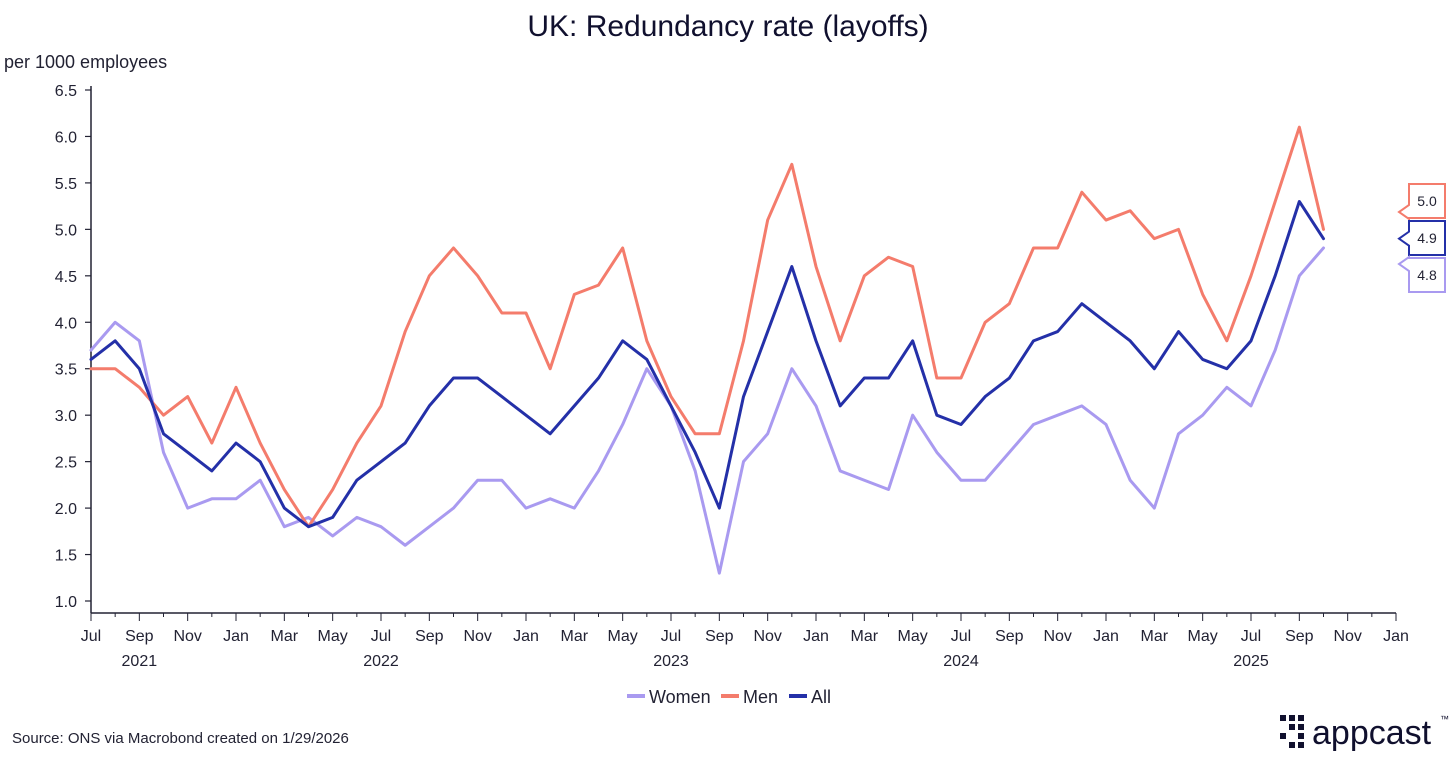 Image resolution: width=1456 pixels, height=761 pixels. I want to click on x-year-label: 2025, so click(1251, 661).